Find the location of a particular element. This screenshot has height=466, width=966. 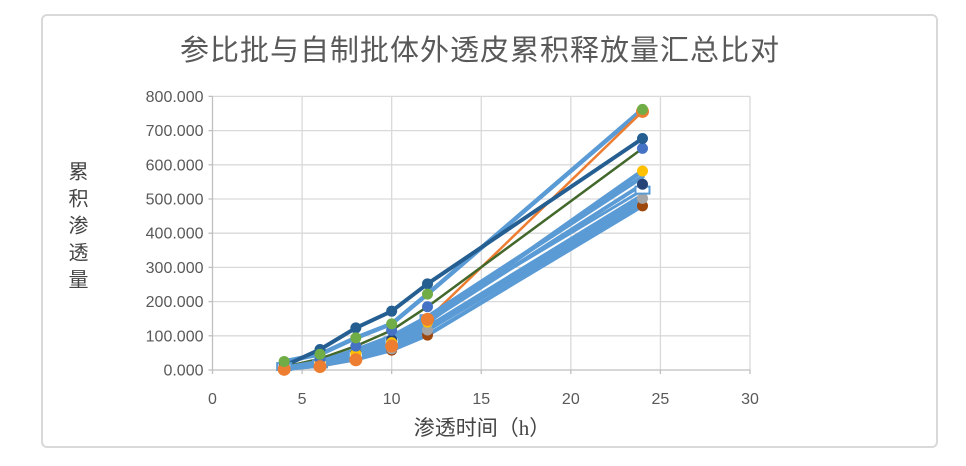

y-tick-label: 100.000 is located at coordinates (175, 336).